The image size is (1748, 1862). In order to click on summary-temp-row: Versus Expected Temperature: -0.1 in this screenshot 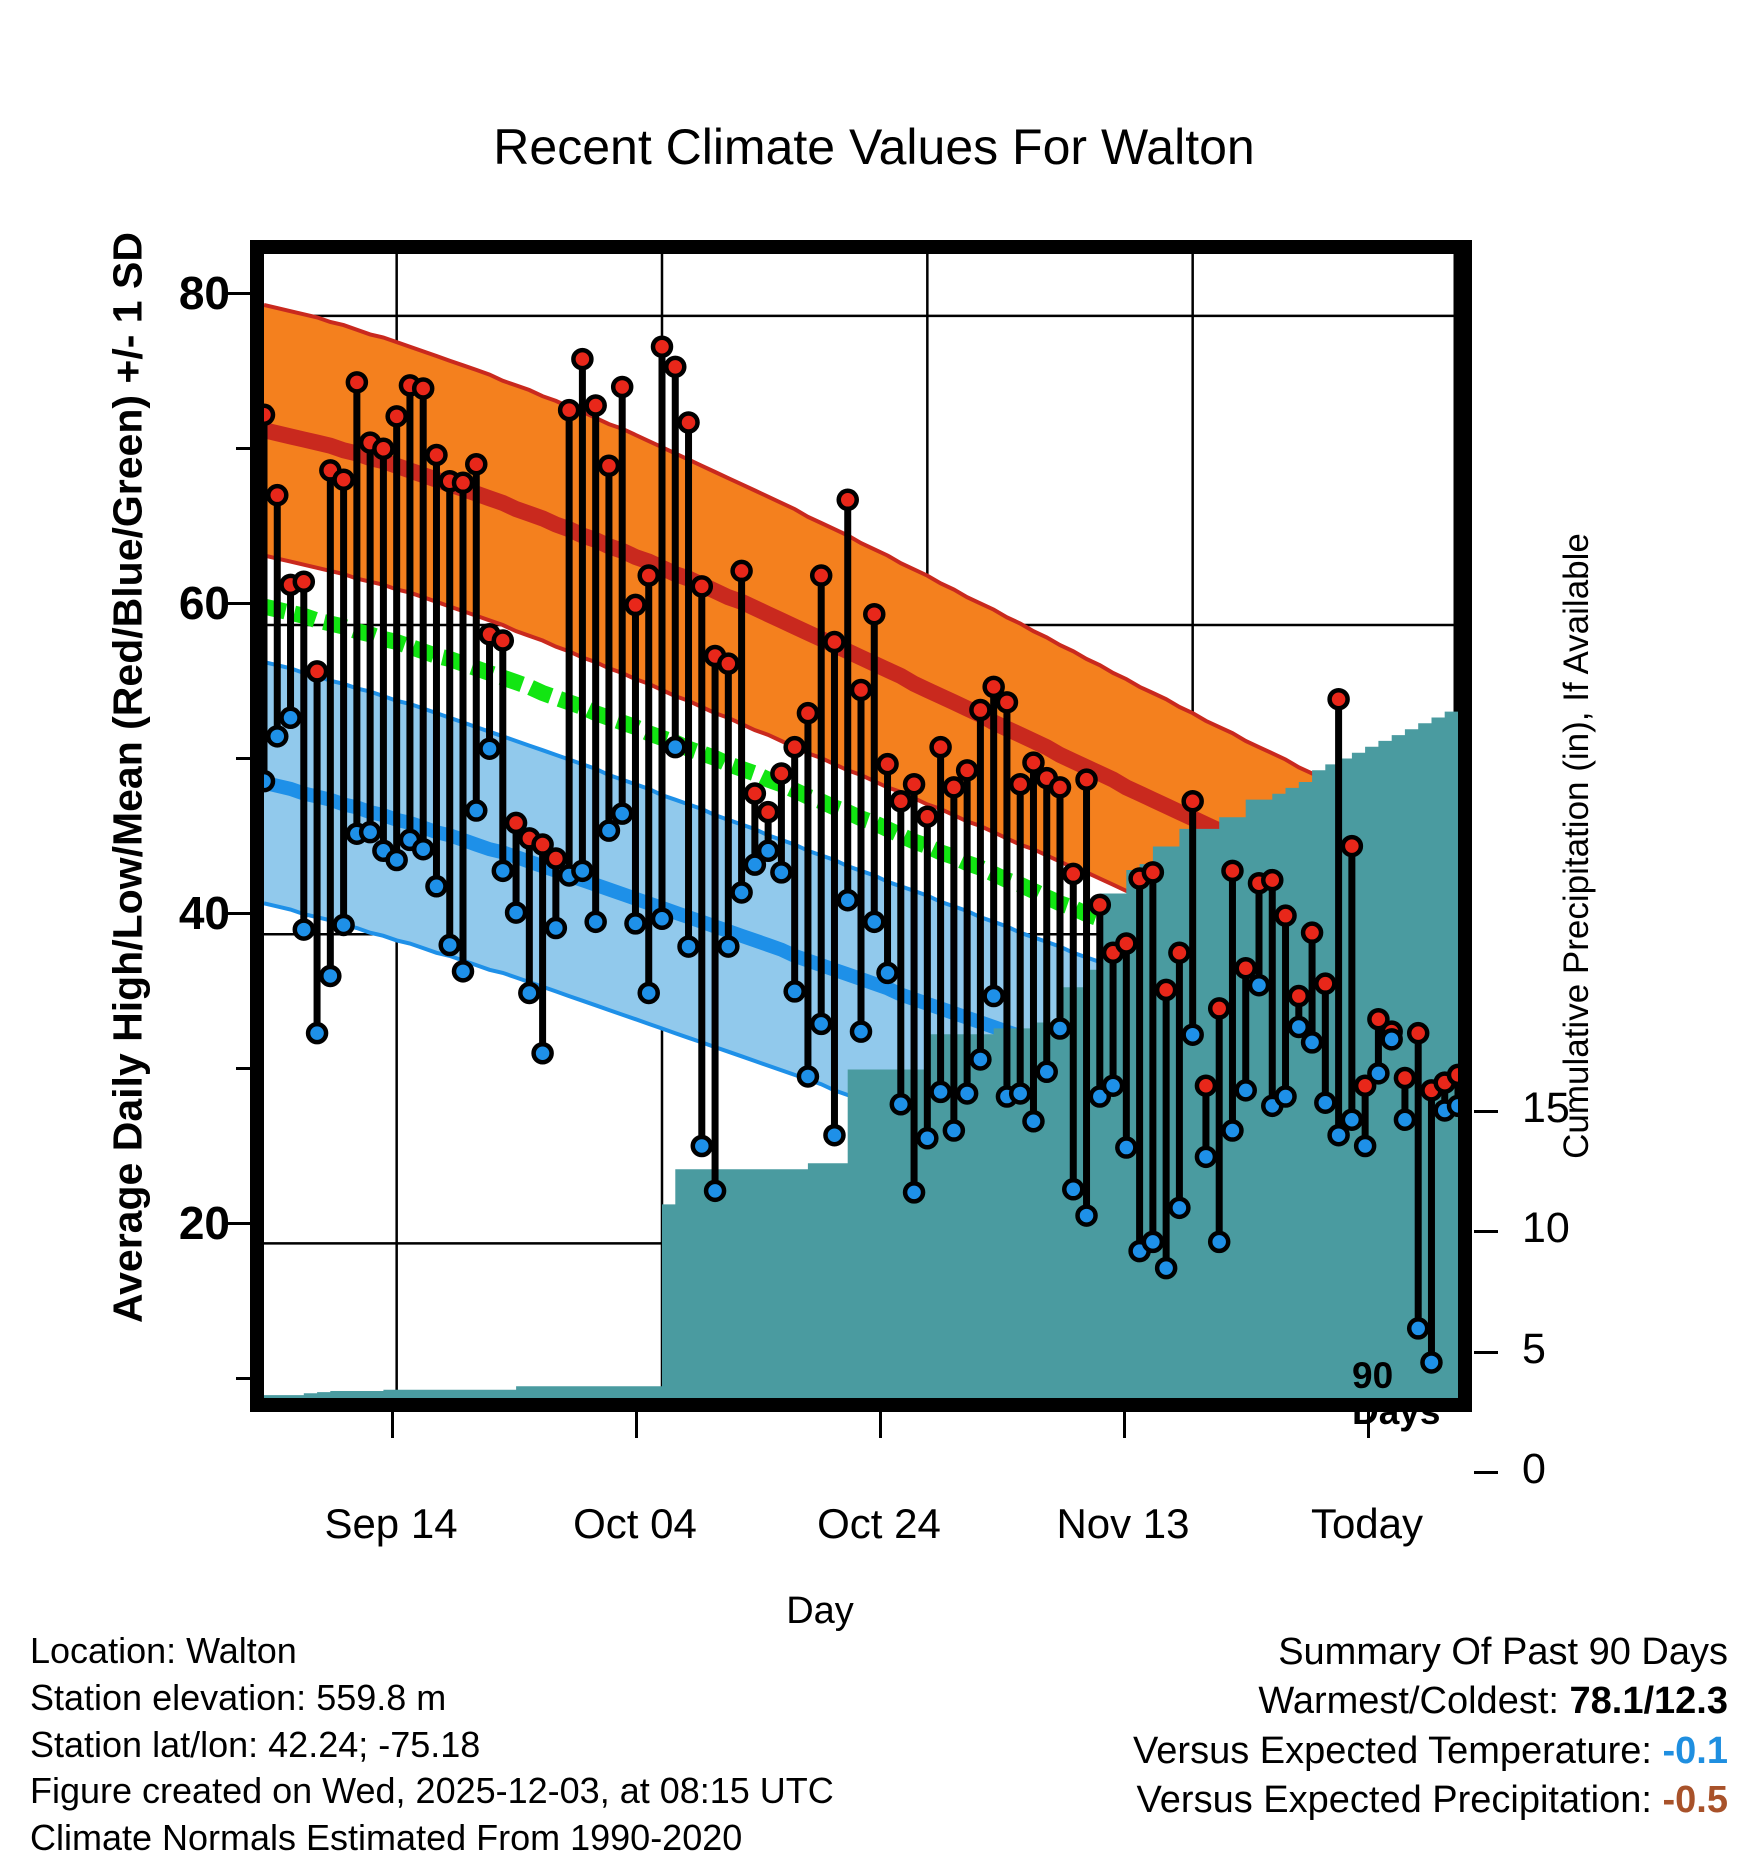, I will do `click(1430, 1751)`.